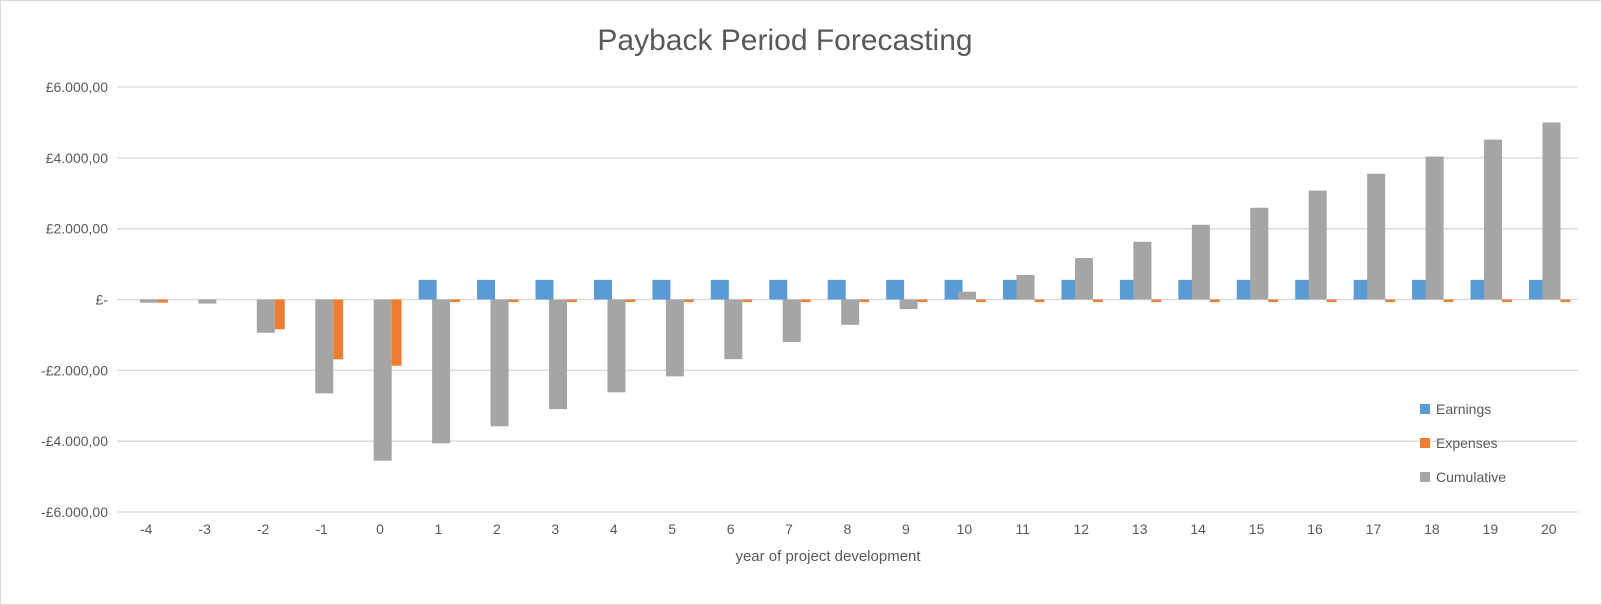 This screenshot has height=605, width=1602. I want to click on legend-swatch-earnings, so click(1425, 409).